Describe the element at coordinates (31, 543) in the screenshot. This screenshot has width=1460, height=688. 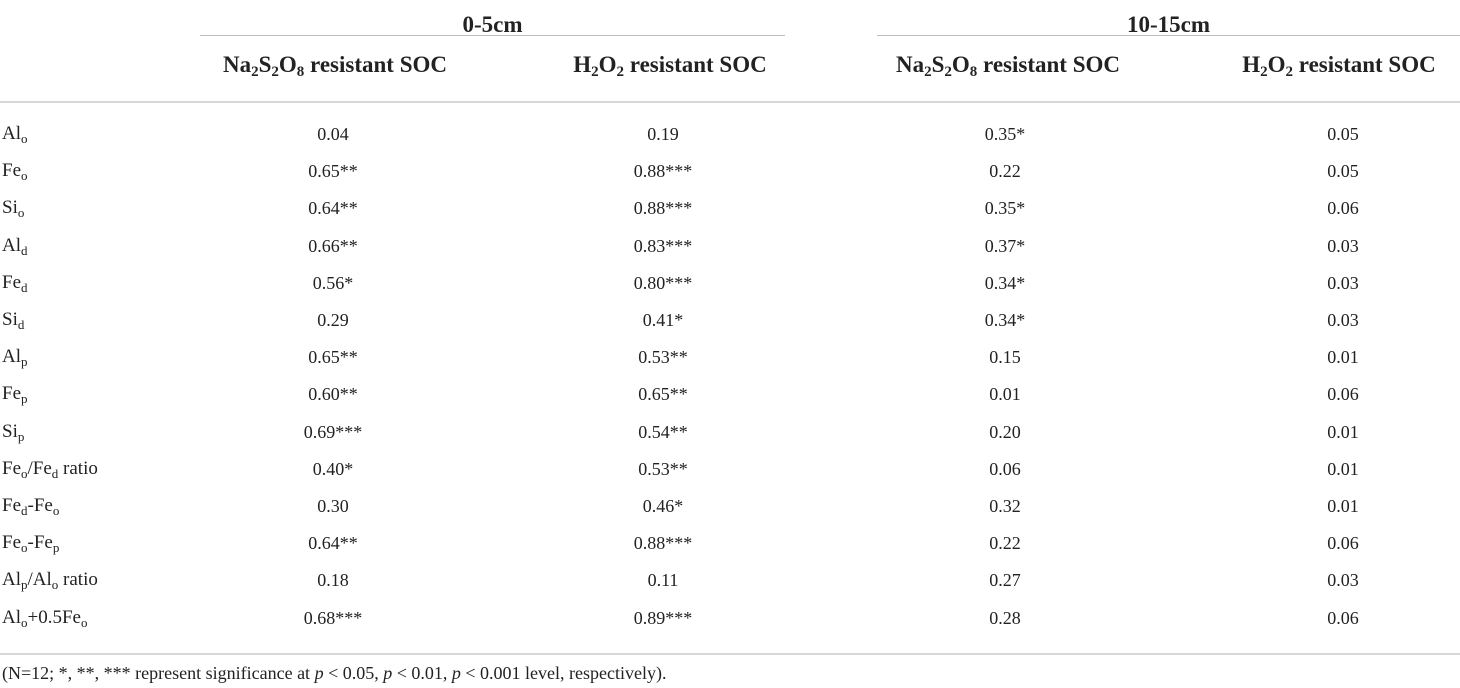
I see `row-label: Feo-Fep` at that location.